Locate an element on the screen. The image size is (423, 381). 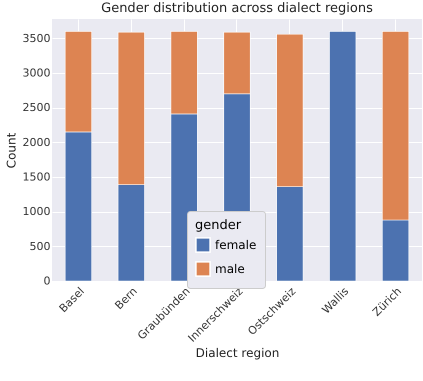
legend-title: gender is located at coordinates (218, 225).